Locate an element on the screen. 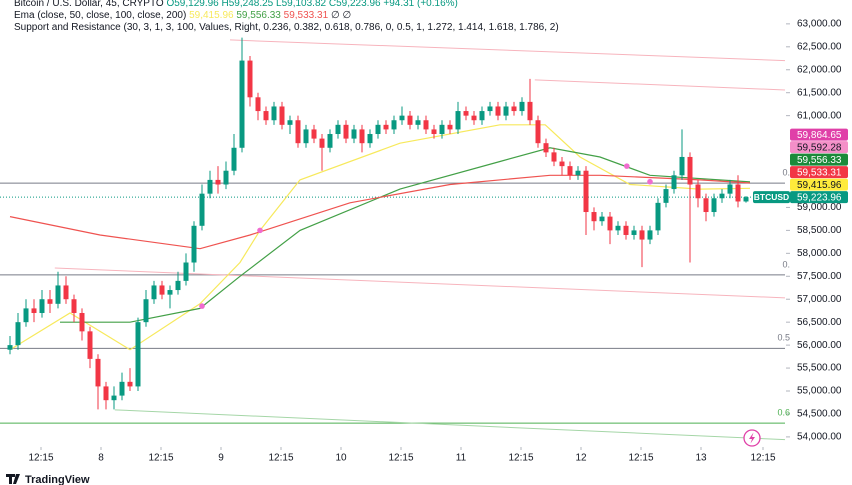 The width and height of the screenshot is (852, 485). lightning-icon is located at coordinates (752, 438).